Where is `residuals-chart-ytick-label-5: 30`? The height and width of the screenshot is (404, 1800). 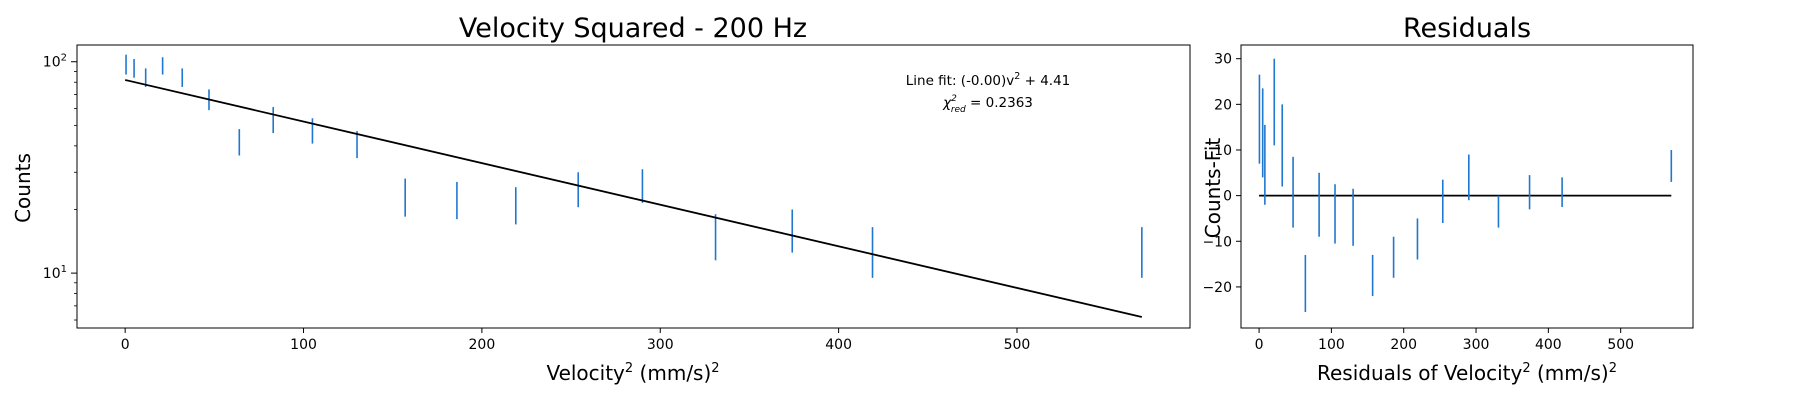
residuals-chart-ytick-label-5: 30 is located at coordinates (1223, 60).